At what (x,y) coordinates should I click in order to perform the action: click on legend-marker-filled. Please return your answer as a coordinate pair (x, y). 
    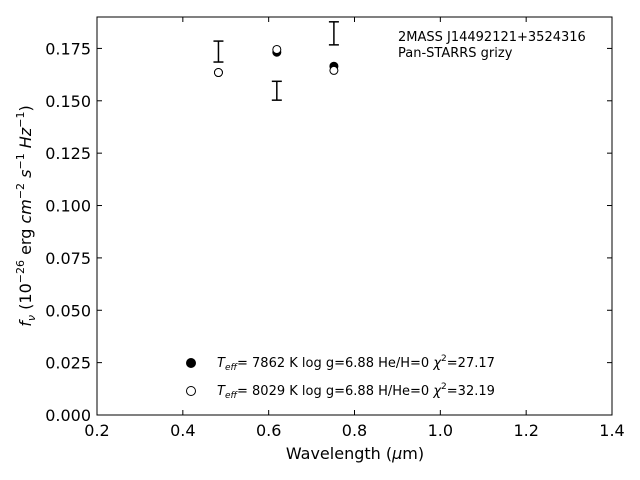
    Looking at the image, I should click on (191, 363).